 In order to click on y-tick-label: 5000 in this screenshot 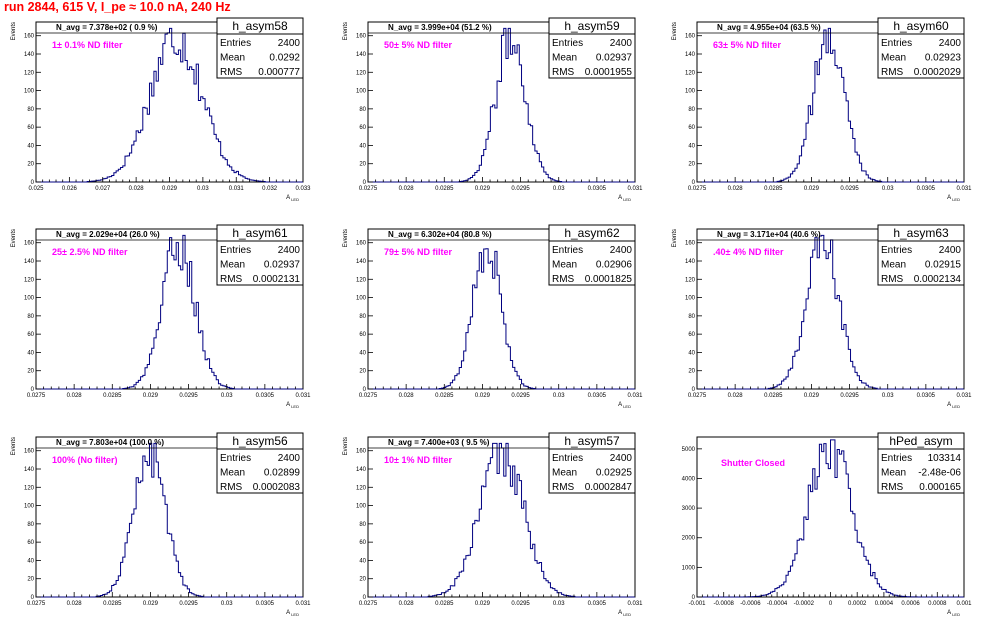, I will do `click(689, 450)`.